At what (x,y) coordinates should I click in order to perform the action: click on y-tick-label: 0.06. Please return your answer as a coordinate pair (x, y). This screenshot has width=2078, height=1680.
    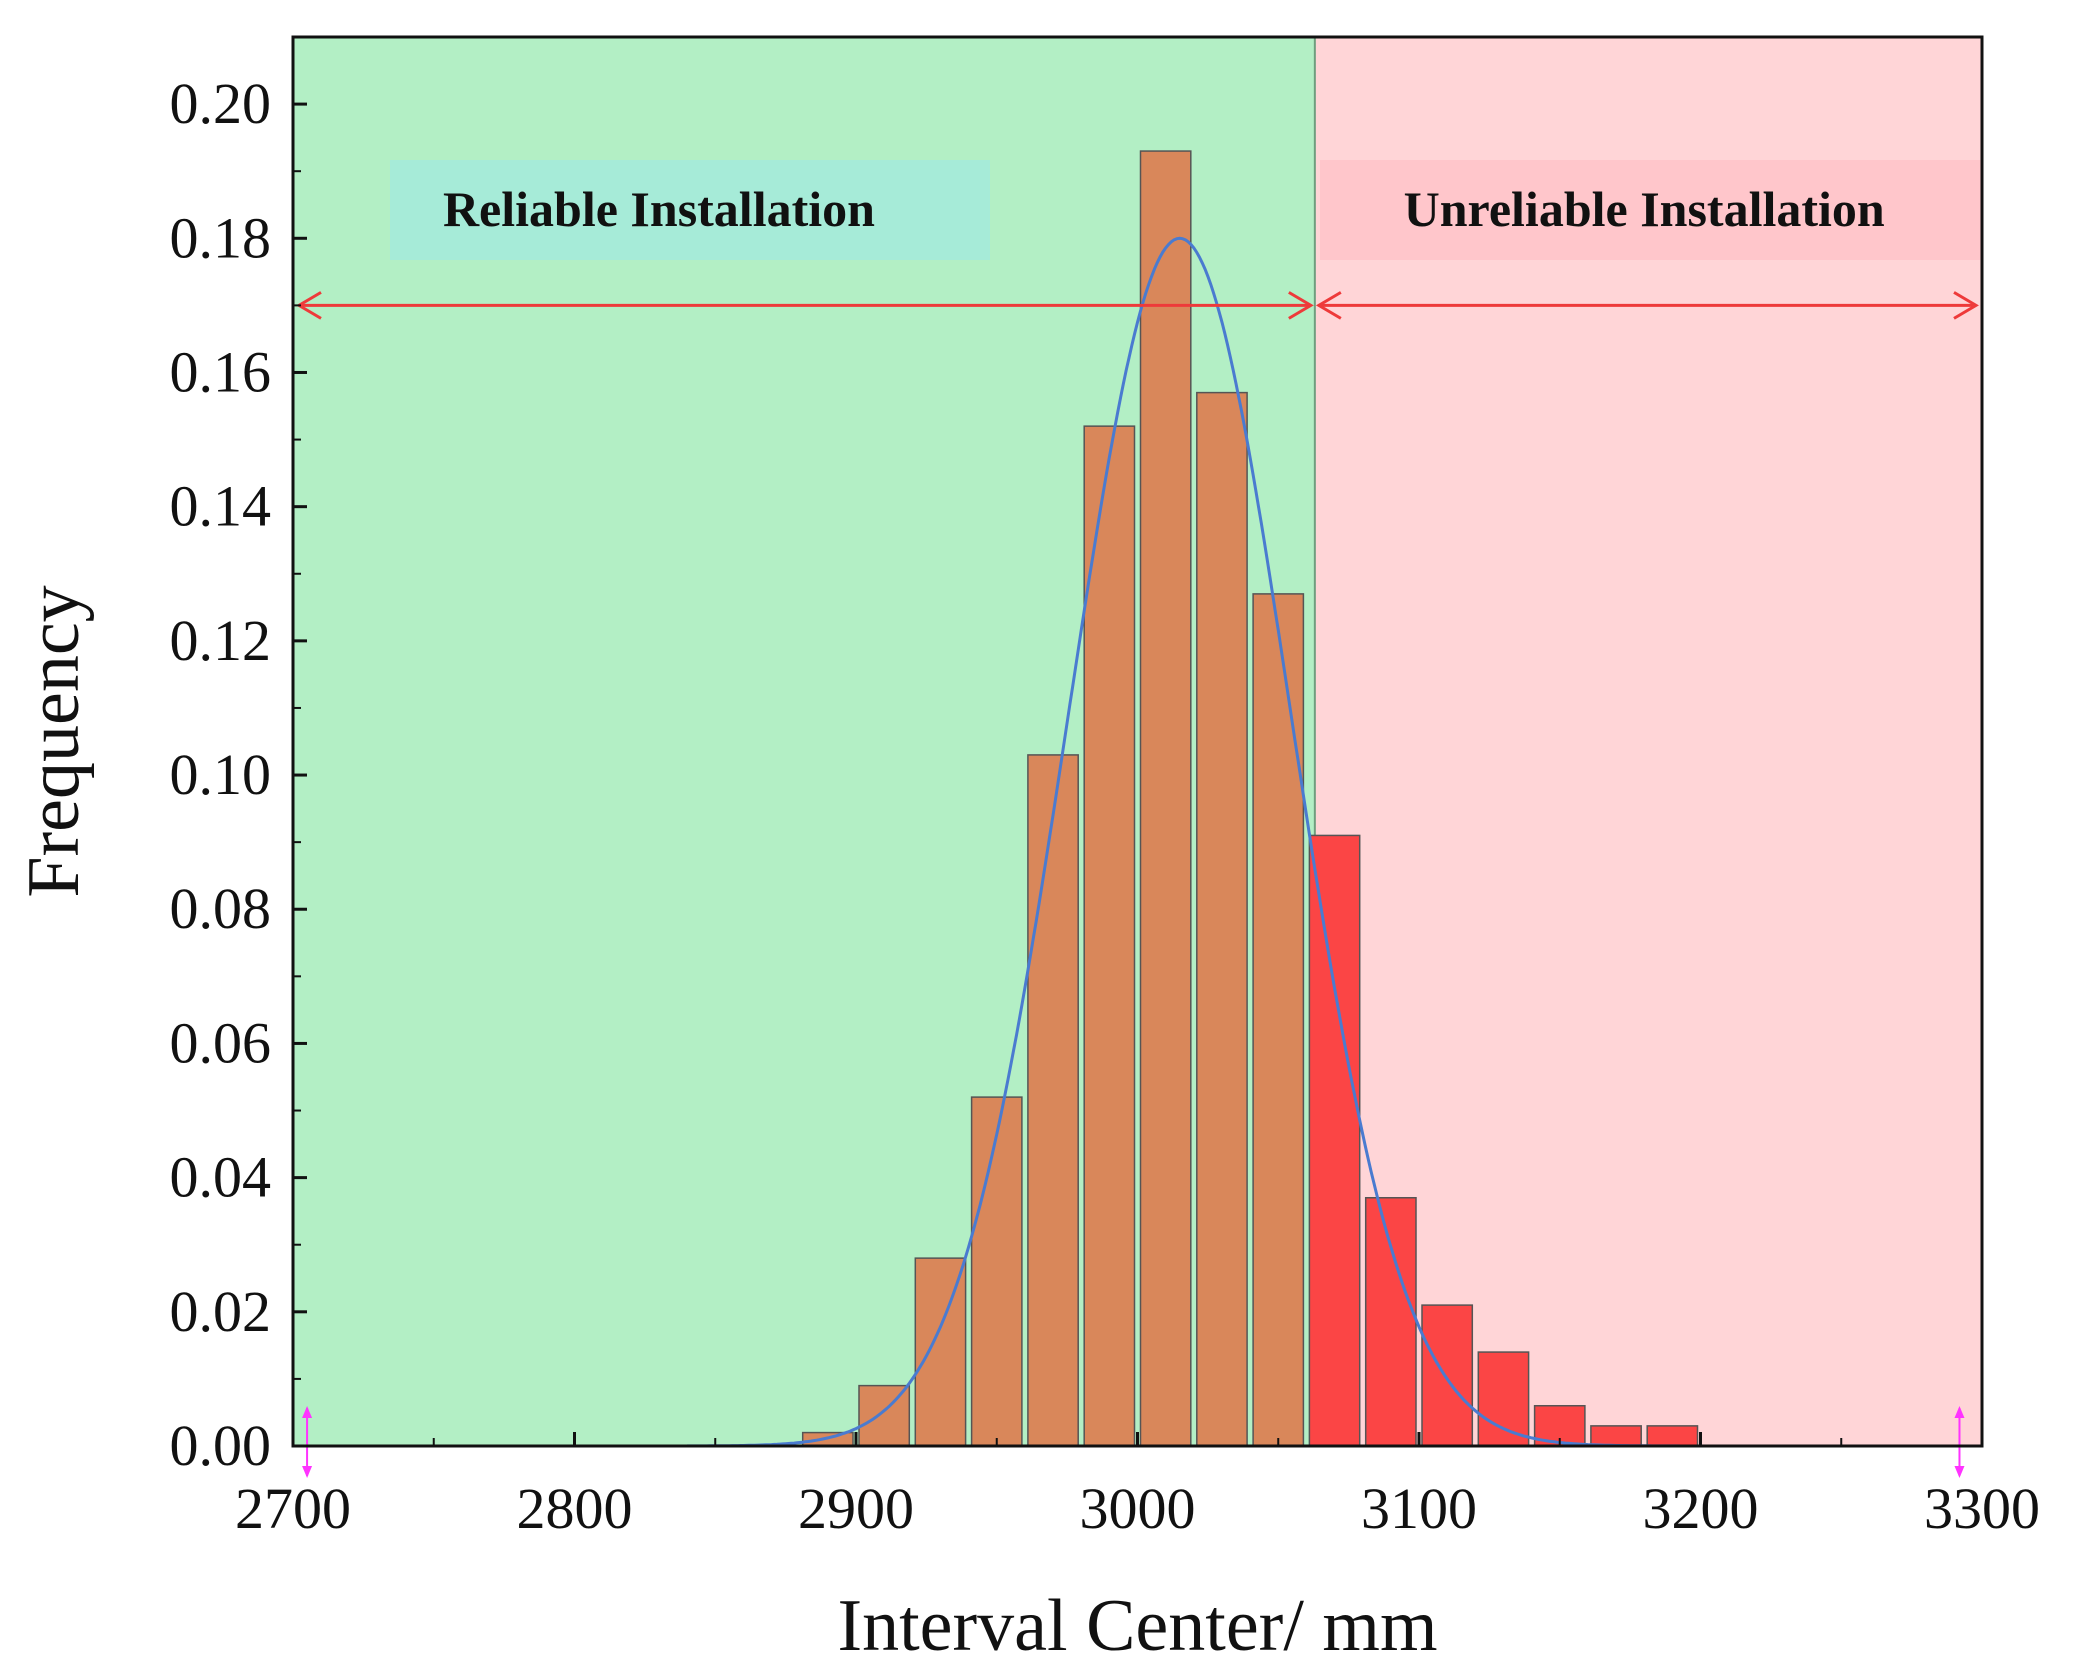
    Looking at the image, I should click on (221, 1042).